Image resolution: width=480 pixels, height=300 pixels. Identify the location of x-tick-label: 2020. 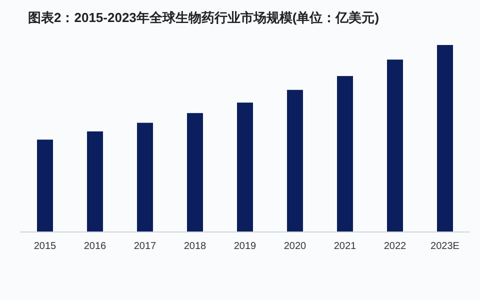
(295, 246).